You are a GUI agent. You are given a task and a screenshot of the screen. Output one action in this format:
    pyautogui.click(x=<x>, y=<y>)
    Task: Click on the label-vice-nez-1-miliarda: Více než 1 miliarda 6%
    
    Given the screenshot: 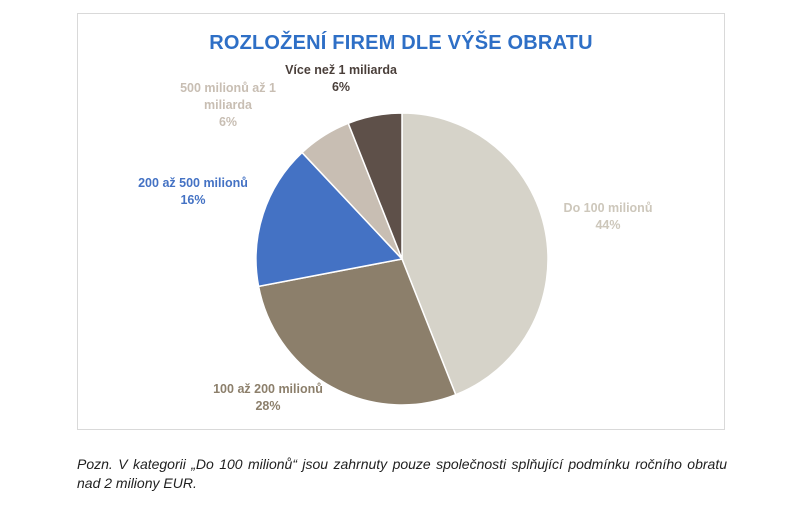 What is the action you would take?
    pyautogui.click(x=341, y=79)
    